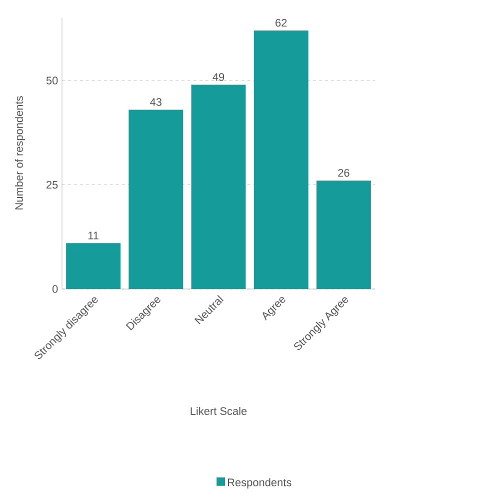 The width and height of the screenshot is (499, 498). What do you see at coordinates (218, 77) in the screenshot?
I see `data-label: 49` at bounding box center [218, 77].